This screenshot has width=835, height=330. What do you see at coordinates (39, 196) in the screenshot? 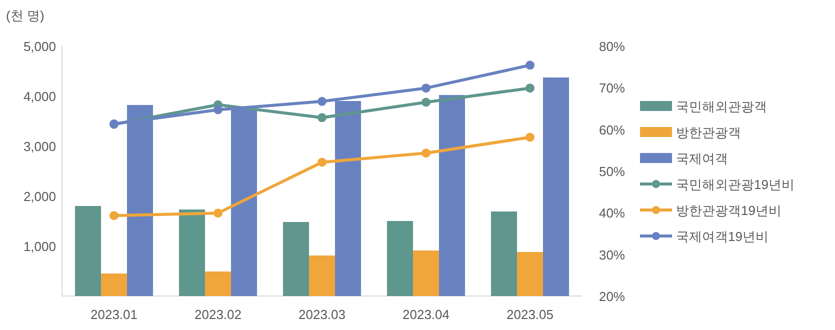
I see `y-tick-label: 2,000` at bounding box center [39, 196].